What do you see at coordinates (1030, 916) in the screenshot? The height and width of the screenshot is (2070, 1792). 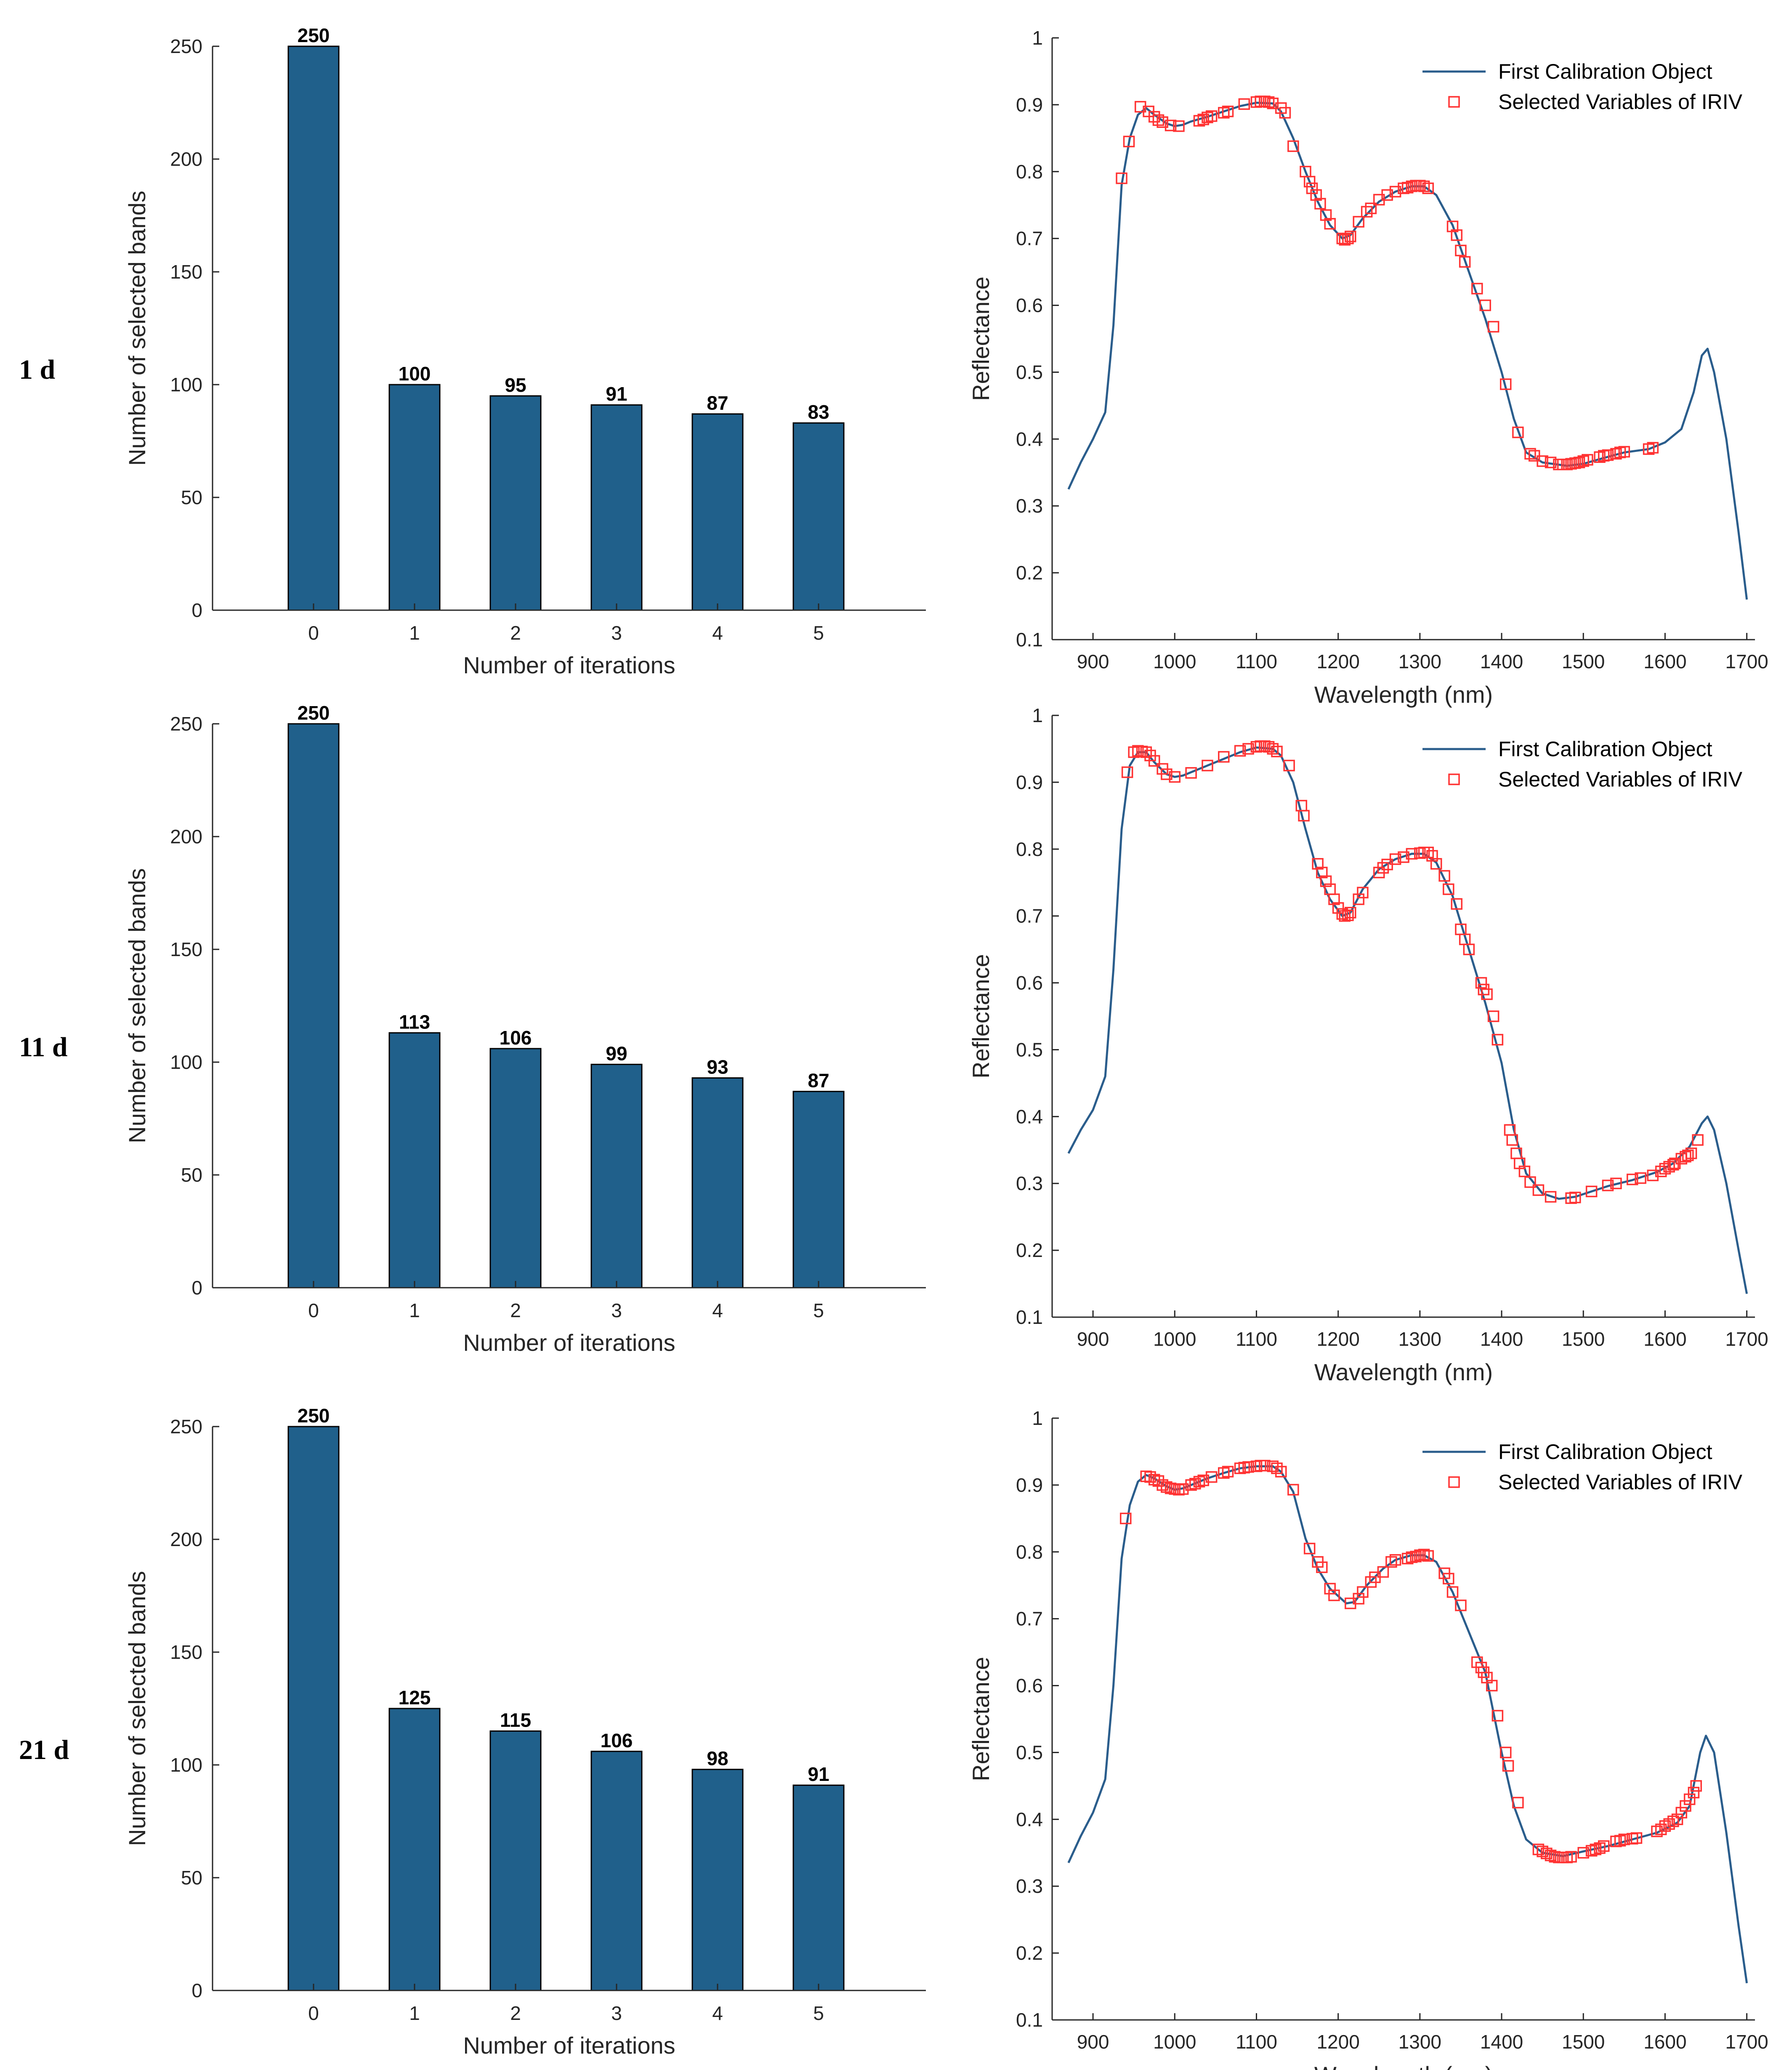 I see `y-tick-label: 0.7` at bounding box center [1030, 916].